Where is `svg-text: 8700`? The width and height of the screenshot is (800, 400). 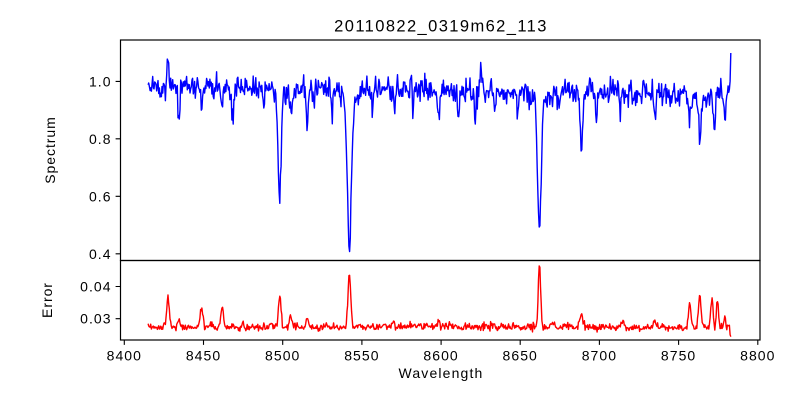
svg-text: 8700 is located at coordinates (599, 356).